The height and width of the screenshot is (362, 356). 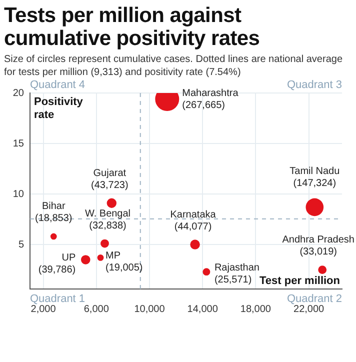 I want to click on annotation: Karnataka (44,077), so click(x=193, y=220).